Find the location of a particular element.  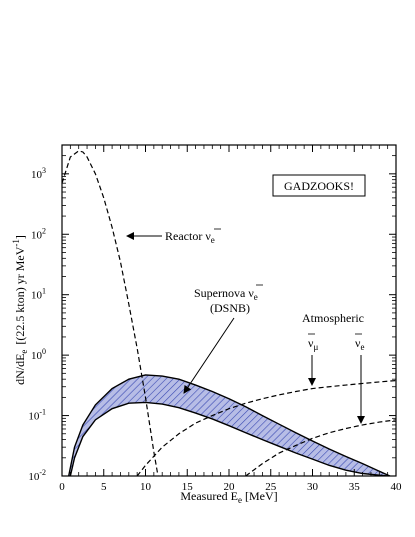

x-tick-label: 40 is located at coordinates (397, 487).